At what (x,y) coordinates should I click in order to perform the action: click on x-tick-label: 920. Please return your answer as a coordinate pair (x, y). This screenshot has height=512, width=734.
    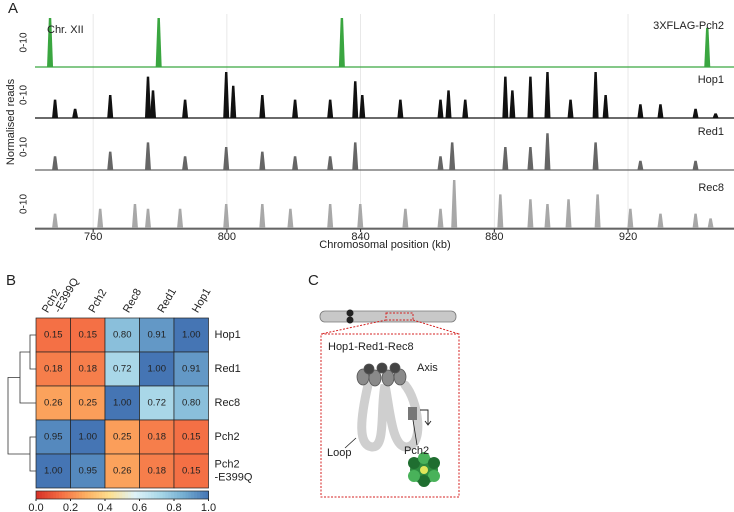
    Looking at the image, I should click on (628, 237).